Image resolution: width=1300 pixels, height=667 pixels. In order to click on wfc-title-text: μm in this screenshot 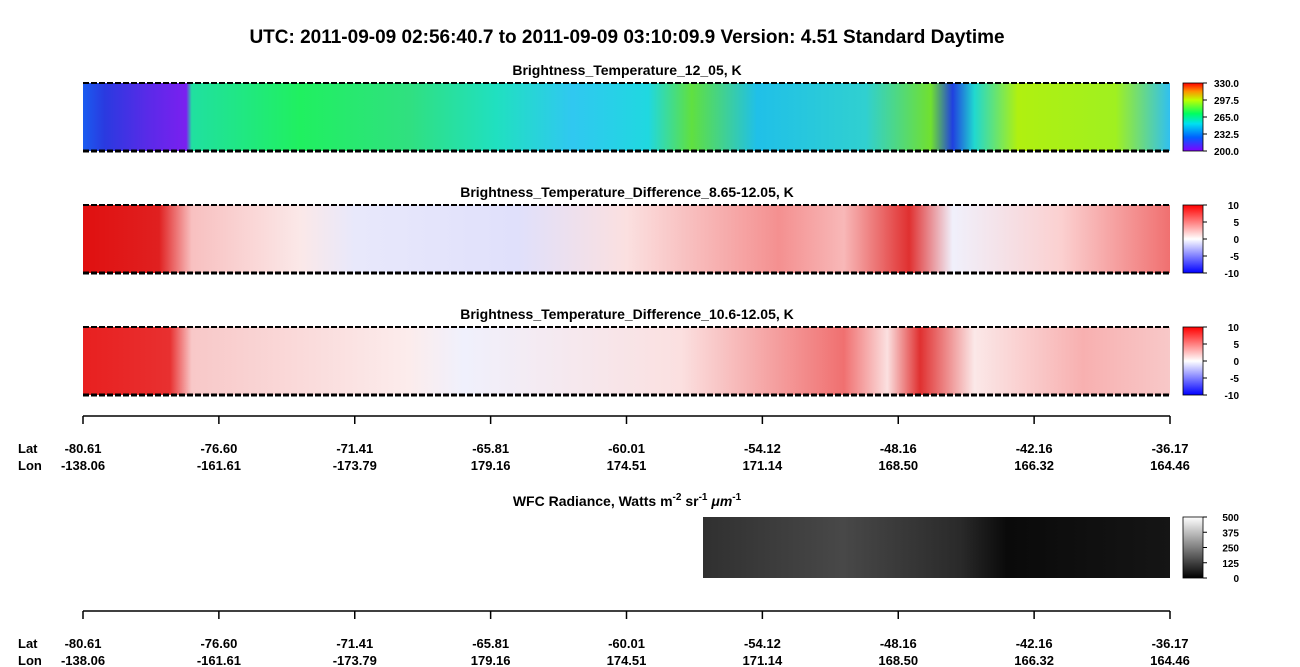, I will do `click(719, 501)`.